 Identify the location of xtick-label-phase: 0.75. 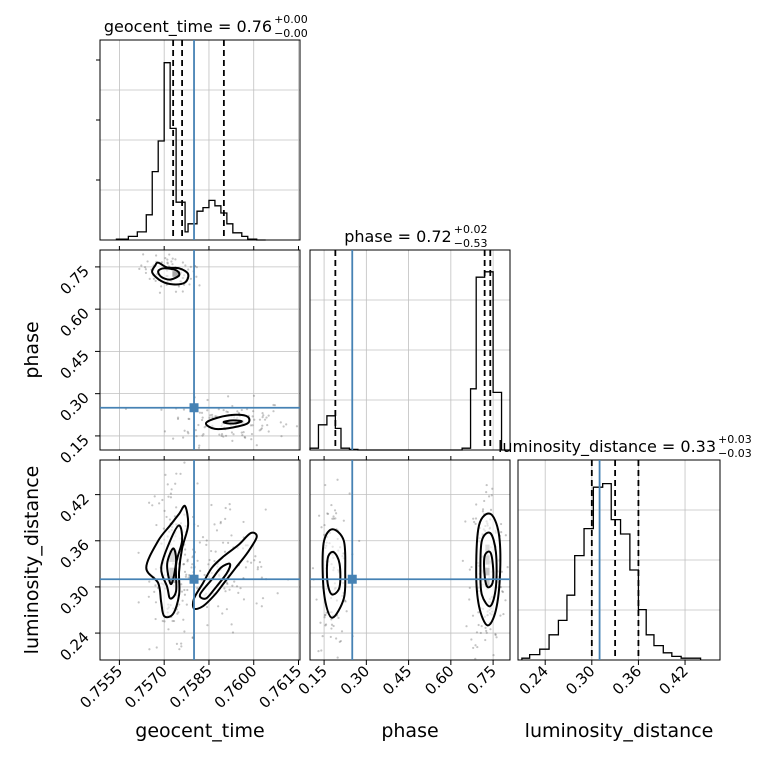
(482, 680).